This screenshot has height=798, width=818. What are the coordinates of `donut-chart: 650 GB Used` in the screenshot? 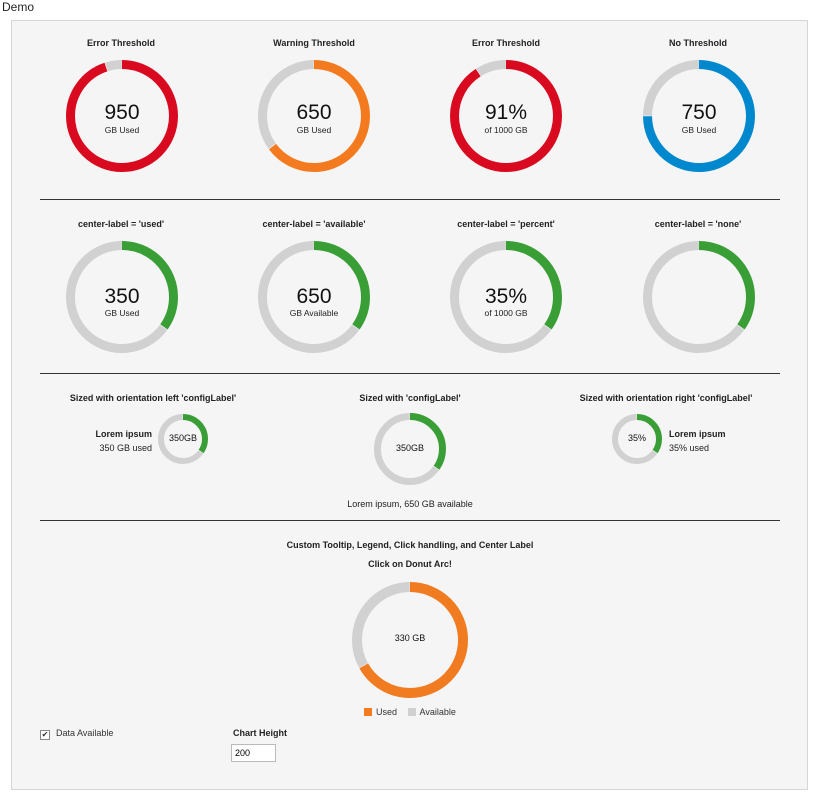 It's located at (314, 116).